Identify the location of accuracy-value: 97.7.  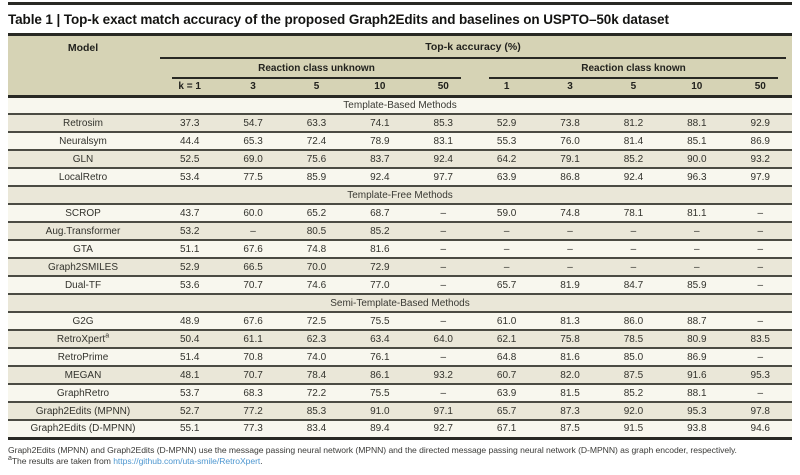
(443, 177).